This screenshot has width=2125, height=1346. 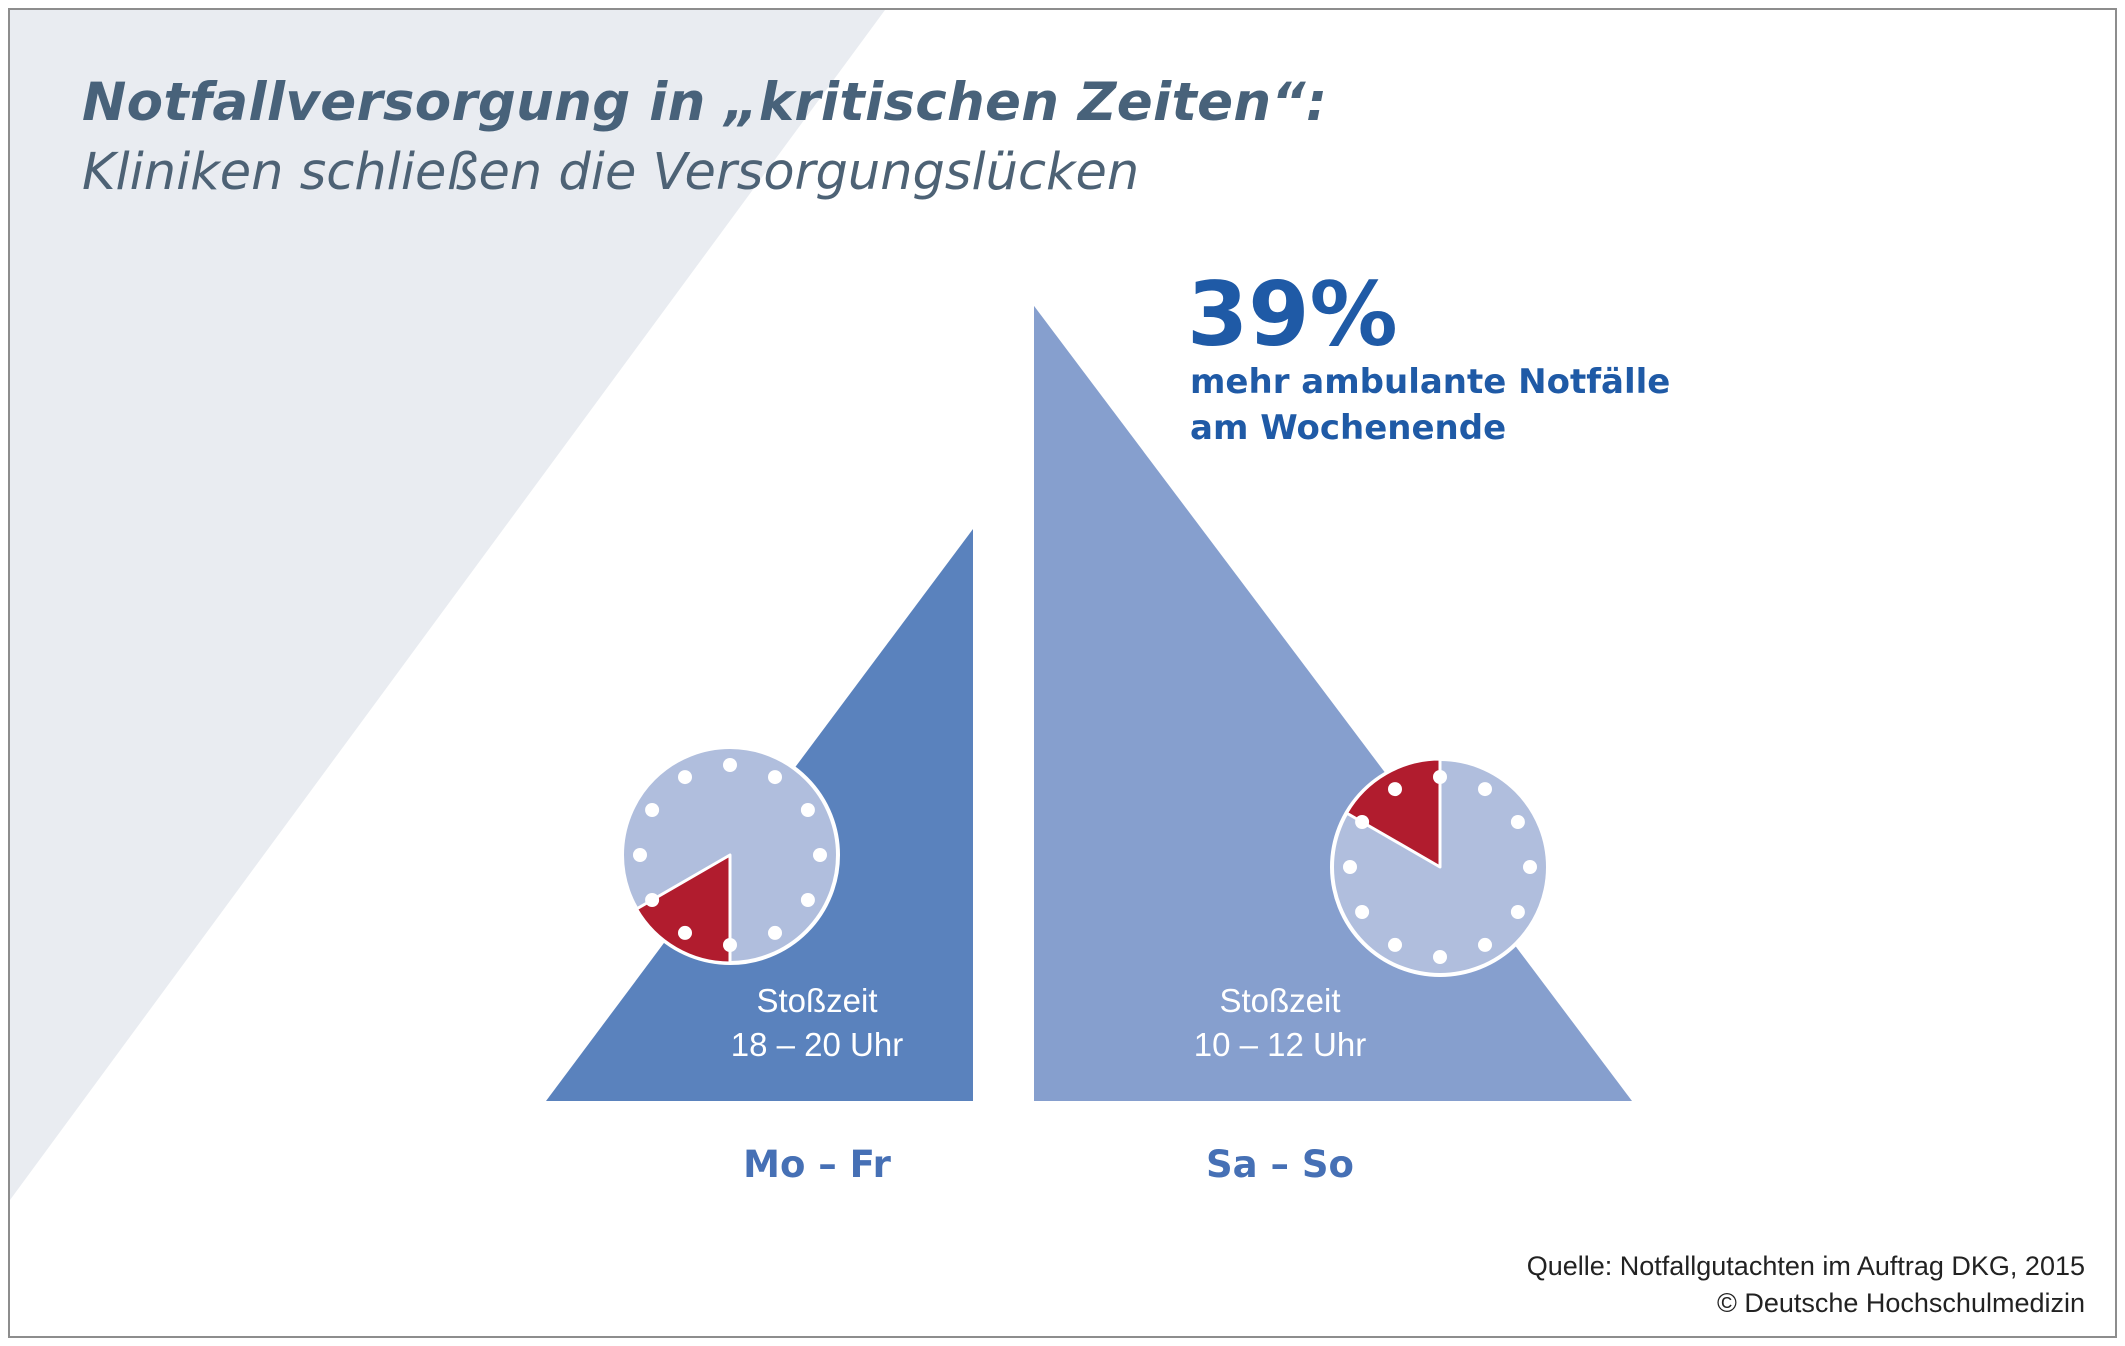 I want to click on highlight-line-1: mehr ambulante Notfälle, so click(x=1430, y=382).